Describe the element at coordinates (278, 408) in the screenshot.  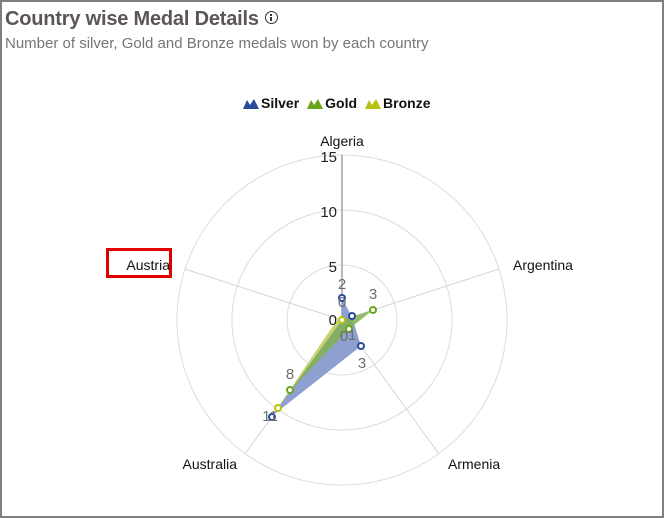
I see `marker-bronze-australia` at that location.